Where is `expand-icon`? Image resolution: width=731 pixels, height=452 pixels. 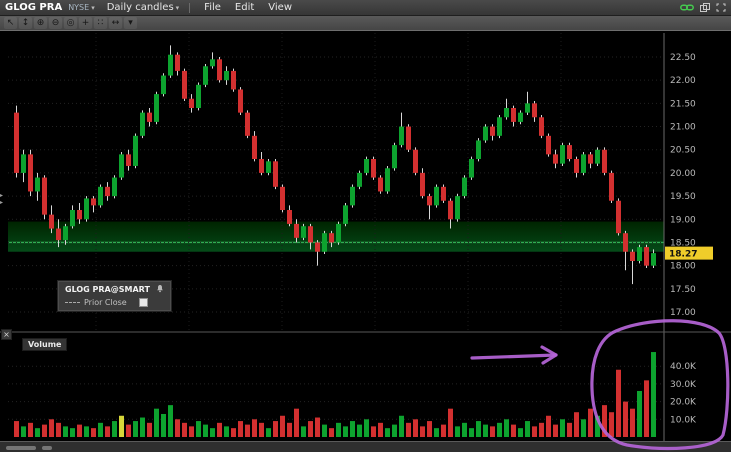 expand-icon is located at coordinates (721, 7).